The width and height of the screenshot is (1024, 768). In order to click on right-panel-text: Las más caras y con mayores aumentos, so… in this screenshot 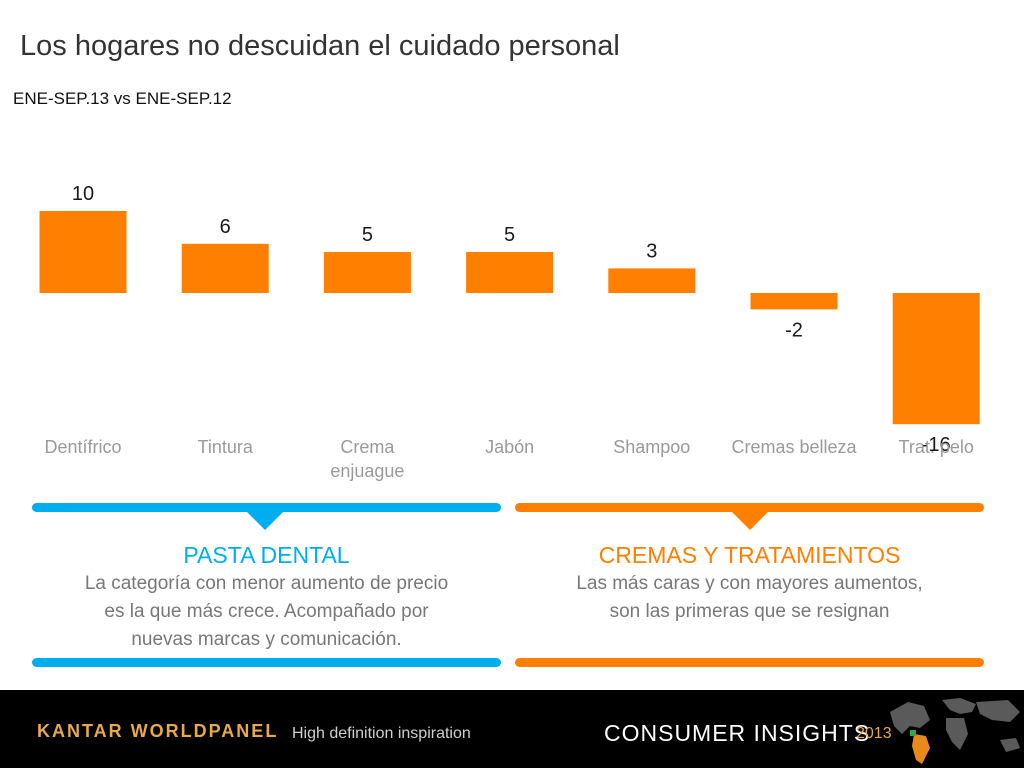, I will do `click(749, 598)`.